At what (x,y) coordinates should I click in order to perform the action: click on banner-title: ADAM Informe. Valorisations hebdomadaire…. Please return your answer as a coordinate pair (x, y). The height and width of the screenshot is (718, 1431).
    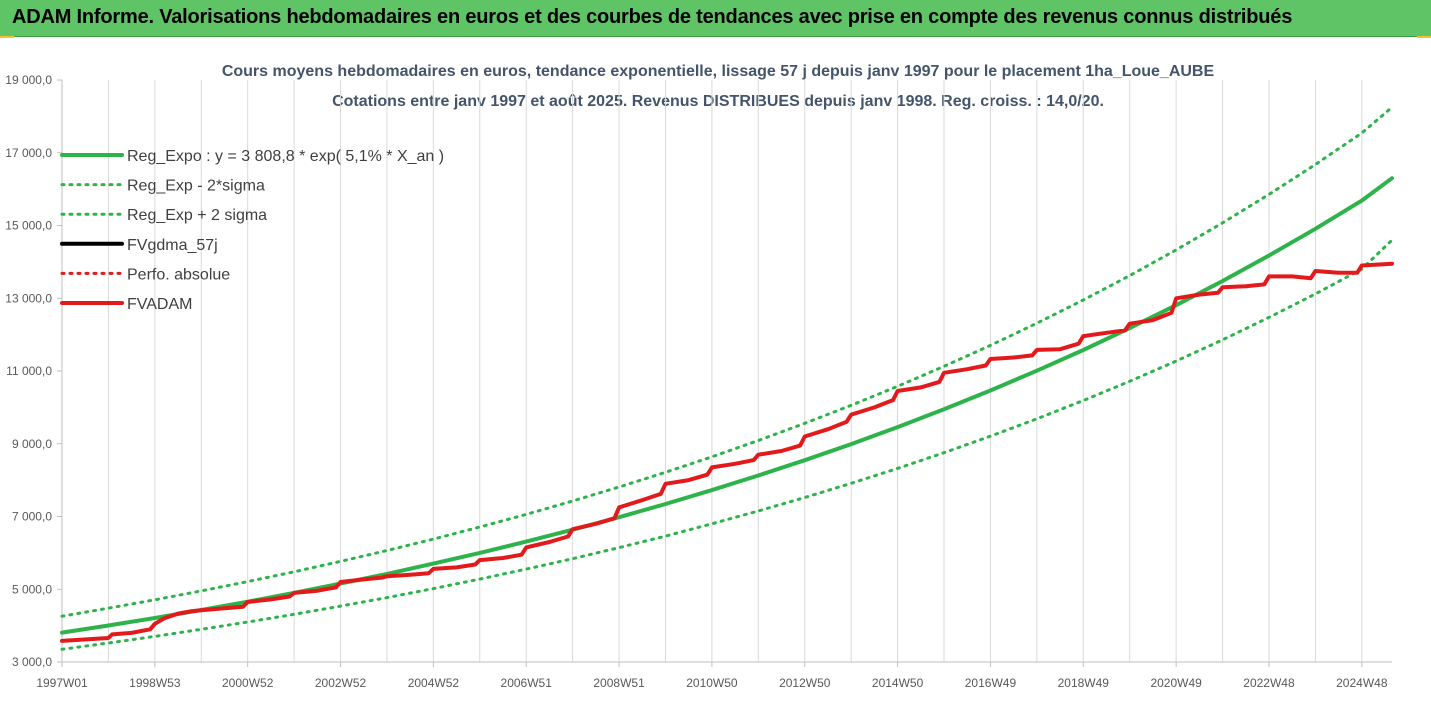
    Looking at the image, I should click on (652, 17).